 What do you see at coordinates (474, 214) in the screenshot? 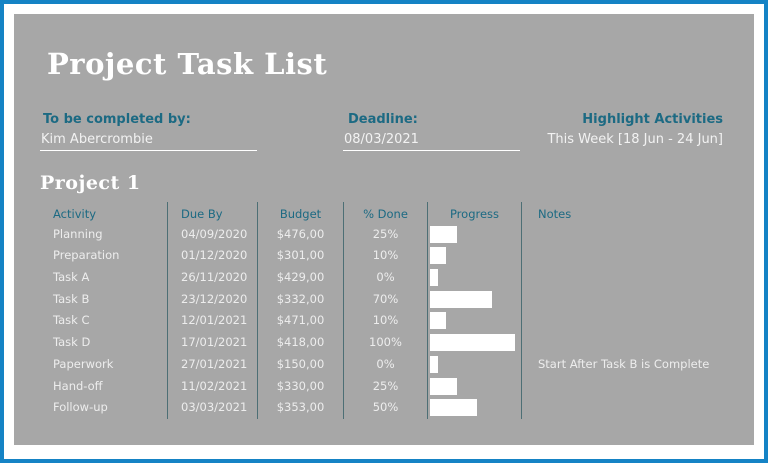
I see `column-header-progress: Progress` at bounding box center [474, 214].